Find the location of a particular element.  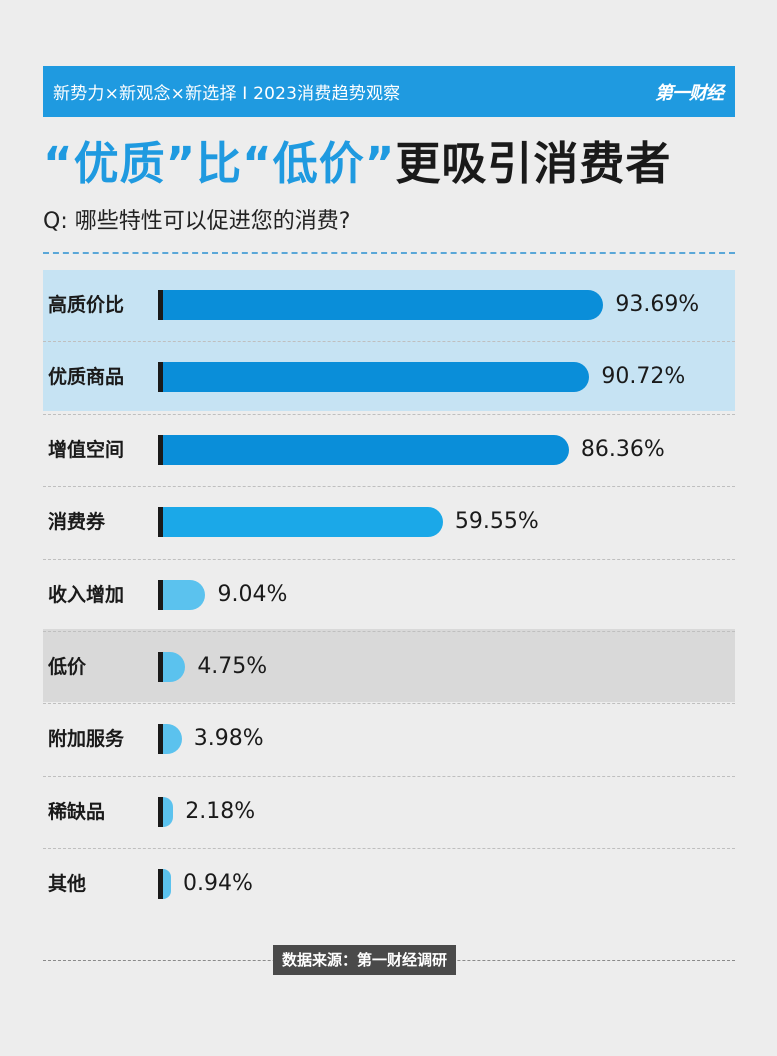

value-label: 59.55% is located at coordinates (496, 522).